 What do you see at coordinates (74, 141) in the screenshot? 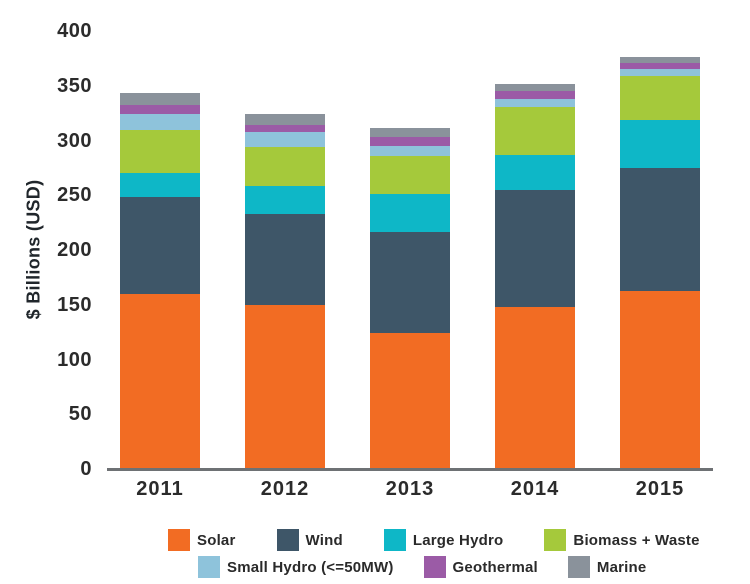
I see `y-tick-300: 300` at bounding box center [74, 141].